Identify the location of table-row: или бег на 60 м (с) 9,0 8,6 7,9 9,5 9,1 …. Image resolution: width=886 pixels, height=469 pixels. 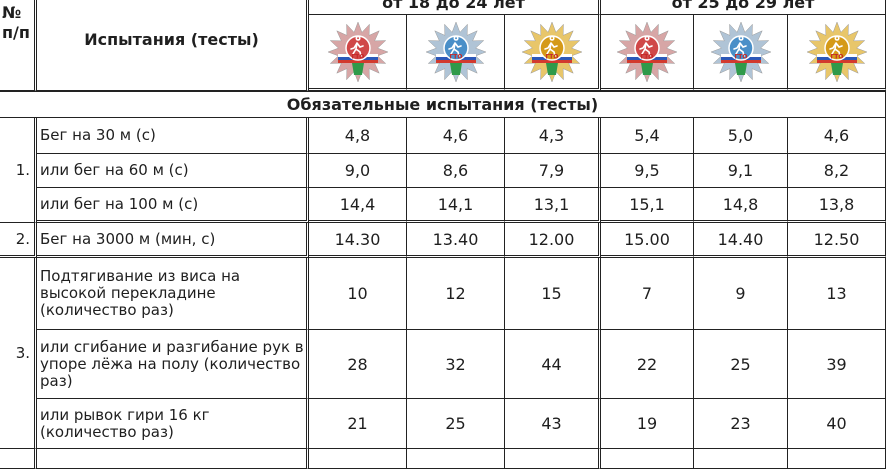
(443, 171).